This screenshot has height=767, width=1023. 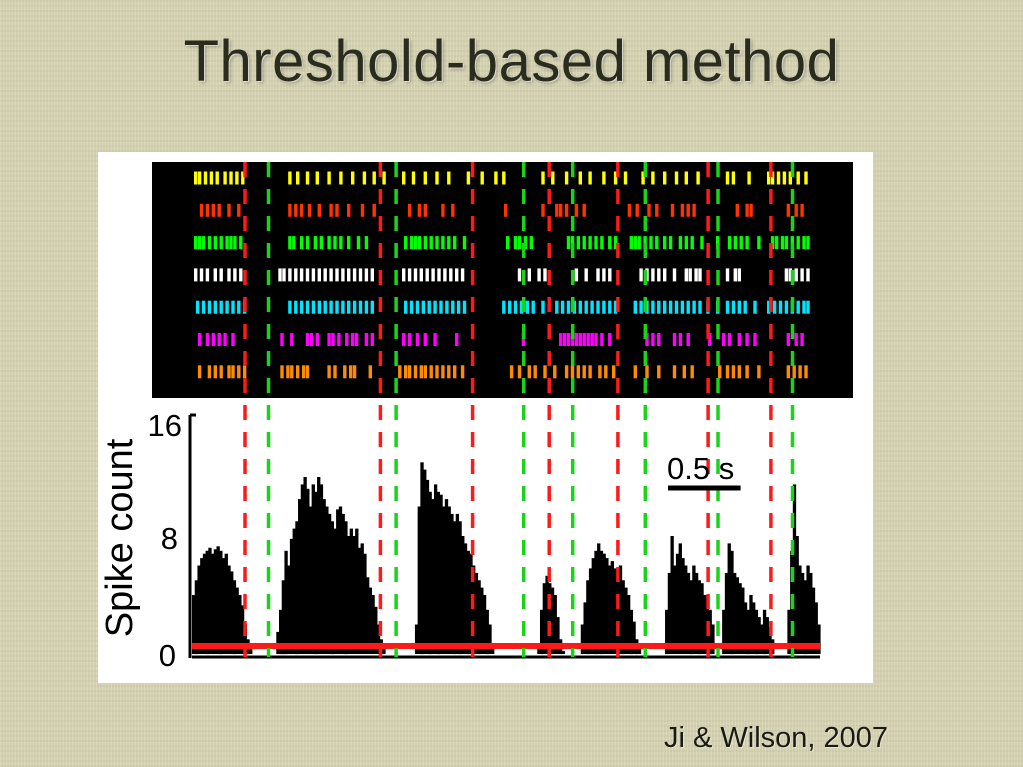 What do you see at coordinates (165, 425) in the screenshot?
I see `y-tick-label-16: 16` at bounding box center [165, 425].